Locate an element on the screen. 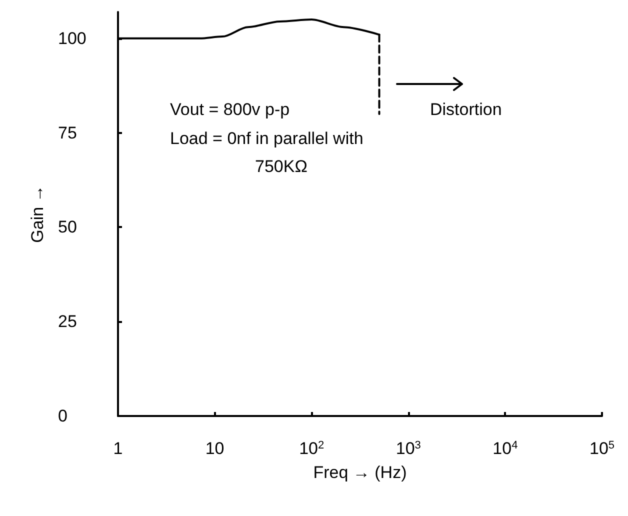 The height and width of the screenshot is (516, 628). y-tick-label: 25 is located at coordinates (67, 322).